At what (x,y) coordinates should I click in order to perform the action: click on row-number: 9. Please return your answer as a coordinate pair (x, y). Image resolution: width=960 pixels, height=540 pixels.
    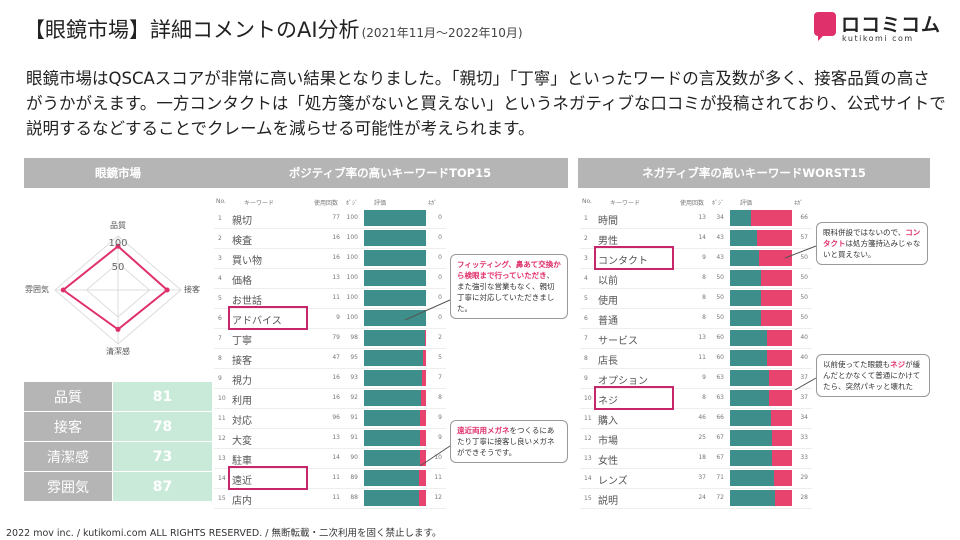
    Looking at the image, I should click on (586, 378).